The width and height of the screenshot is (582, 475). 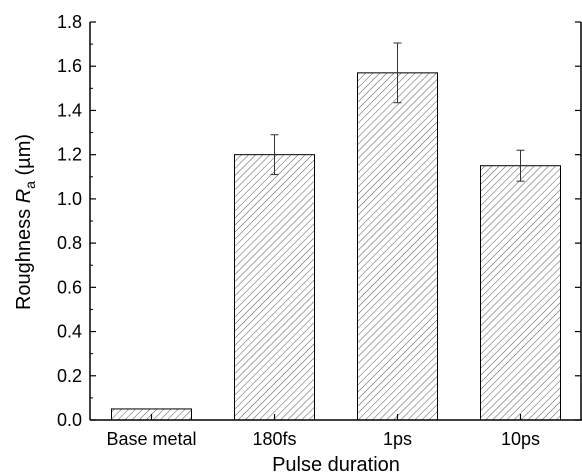 What do you see at coordinates (69, 332) in the screenshot?
I see `y-tick-label-2: 0.4` at bounding box center [69, 332].